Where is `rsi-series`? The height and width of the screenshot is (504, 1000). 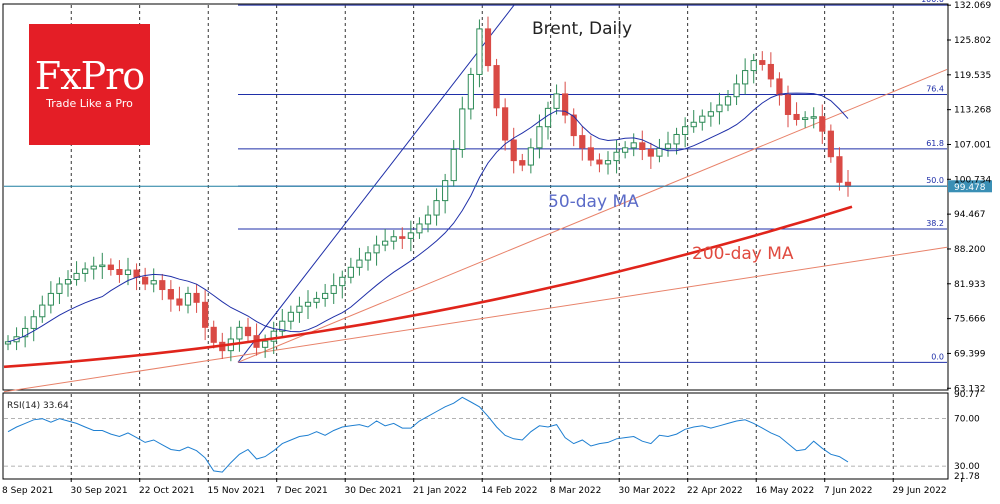 rsi-series is located at coordinates (428, 434).